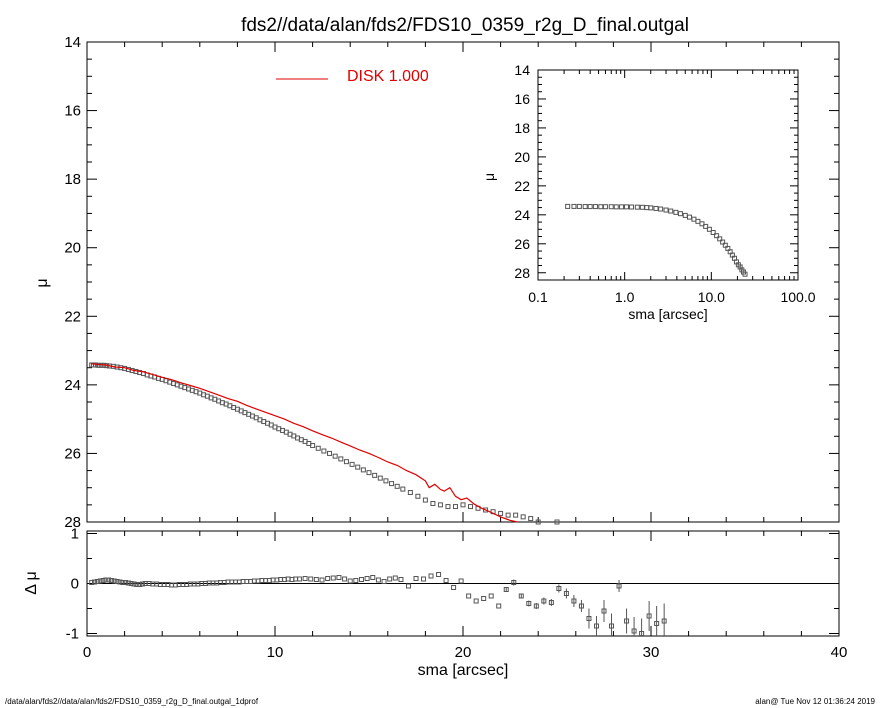 The height and width of the screenshot is (708, 885). Describe the element at coordinates (839, 652) in the screenshot. I see `residual-x-tick-label: 40` at that location.